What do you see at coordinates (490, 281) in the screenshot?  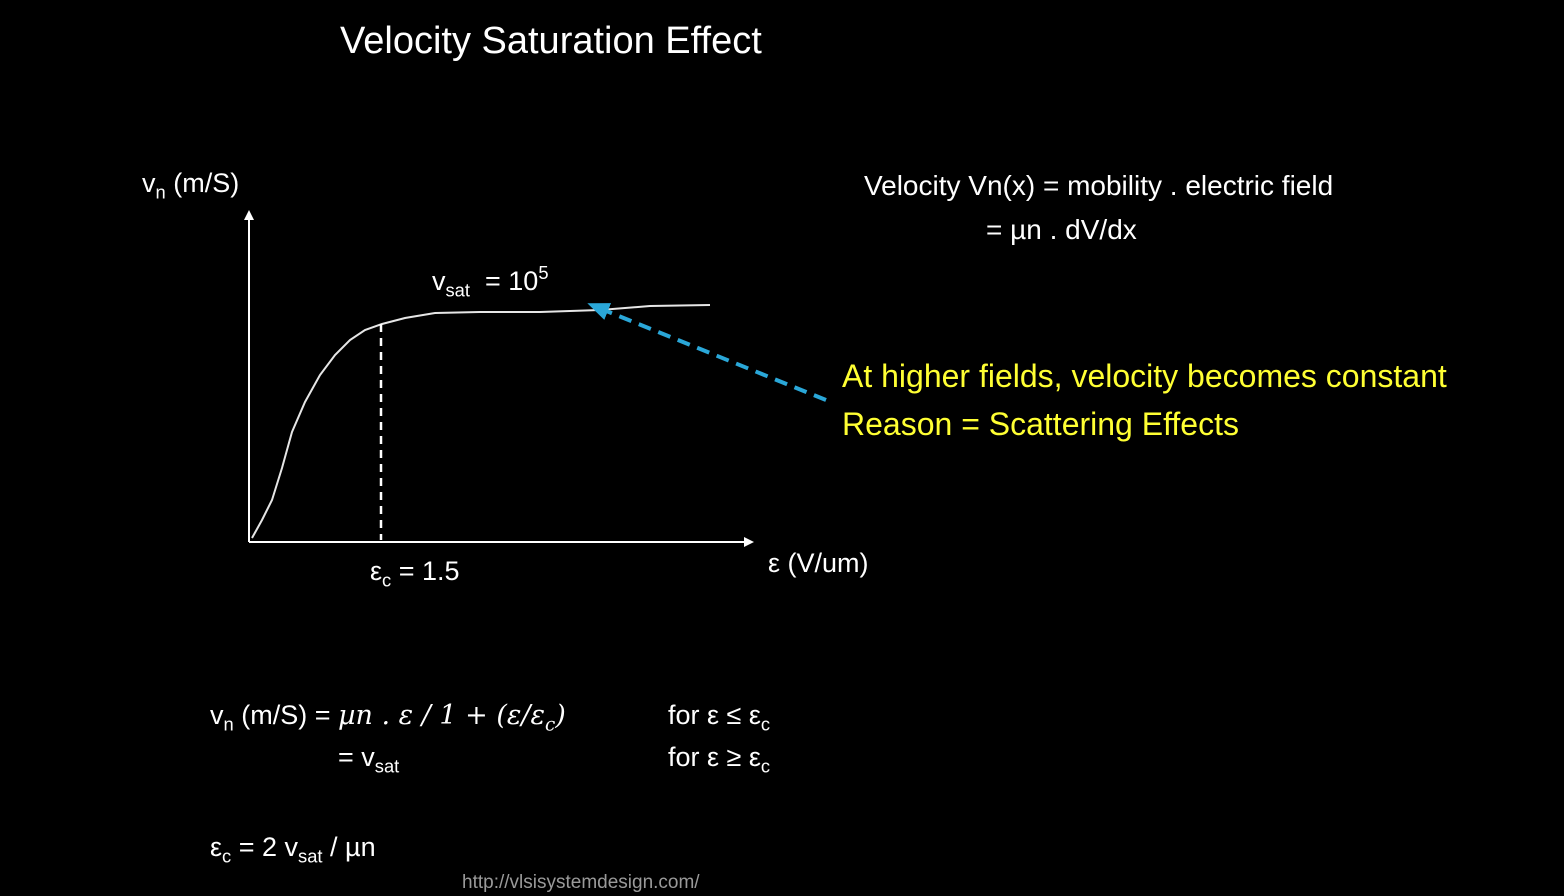 I see `vsat-label: vsat = 105` at bounding box center [490, 281].